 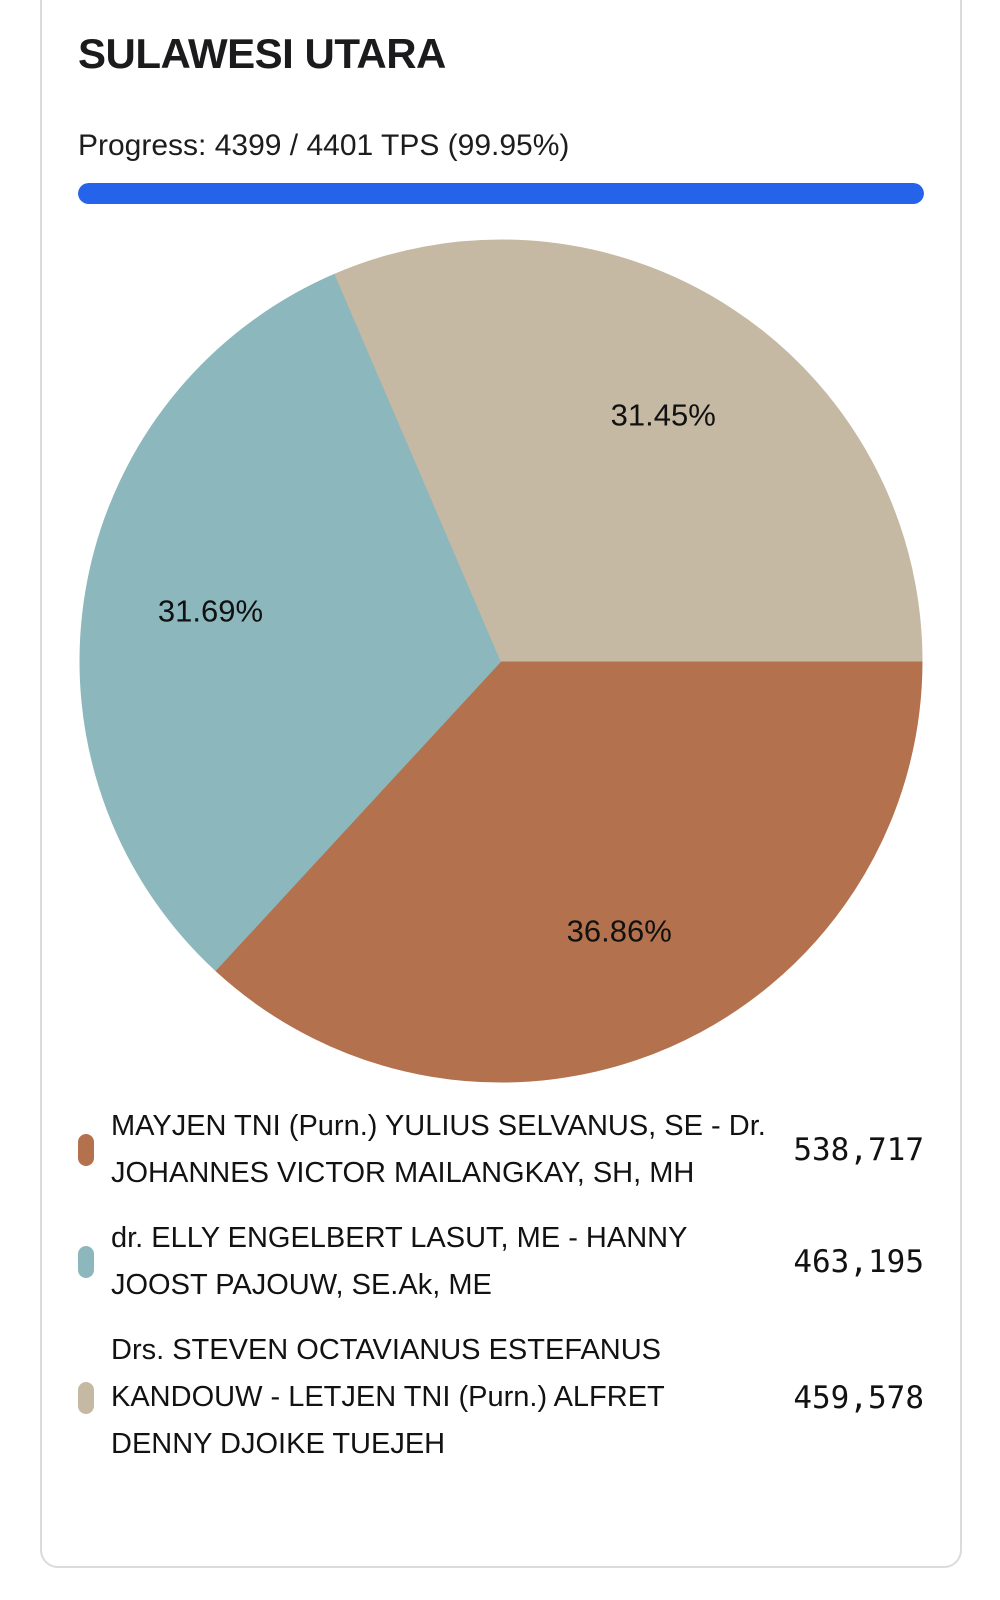 I want to click on vote-count: 538,717, so click(x=858, y=1150).